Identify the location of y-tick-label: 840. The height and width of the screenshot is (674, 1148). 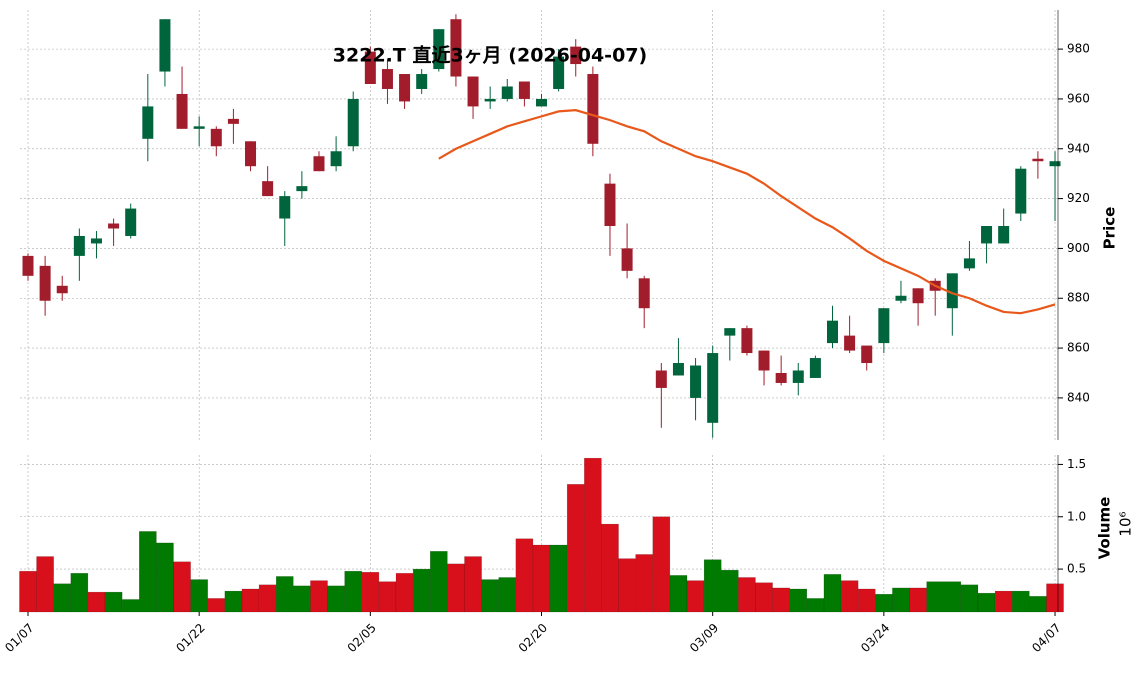
(1078, 397).